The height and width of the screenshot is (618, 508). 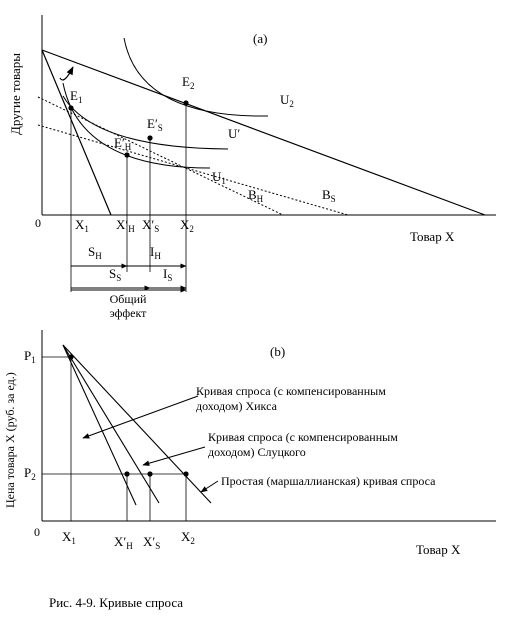 I want to click on panel-b-x-axis-label: Товар X, so click(x=438, y=549).